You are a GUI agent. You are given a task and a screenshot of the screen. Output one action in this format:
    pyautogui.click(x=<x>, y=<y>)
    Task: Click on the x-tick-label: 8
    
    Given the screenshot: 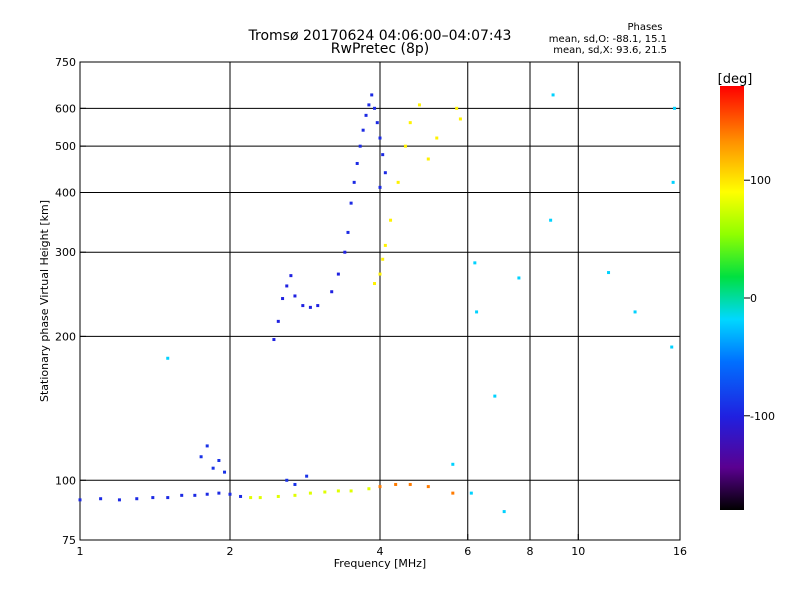 What is the action you would take?
    pyautogui.click(x=530, y=551)
    